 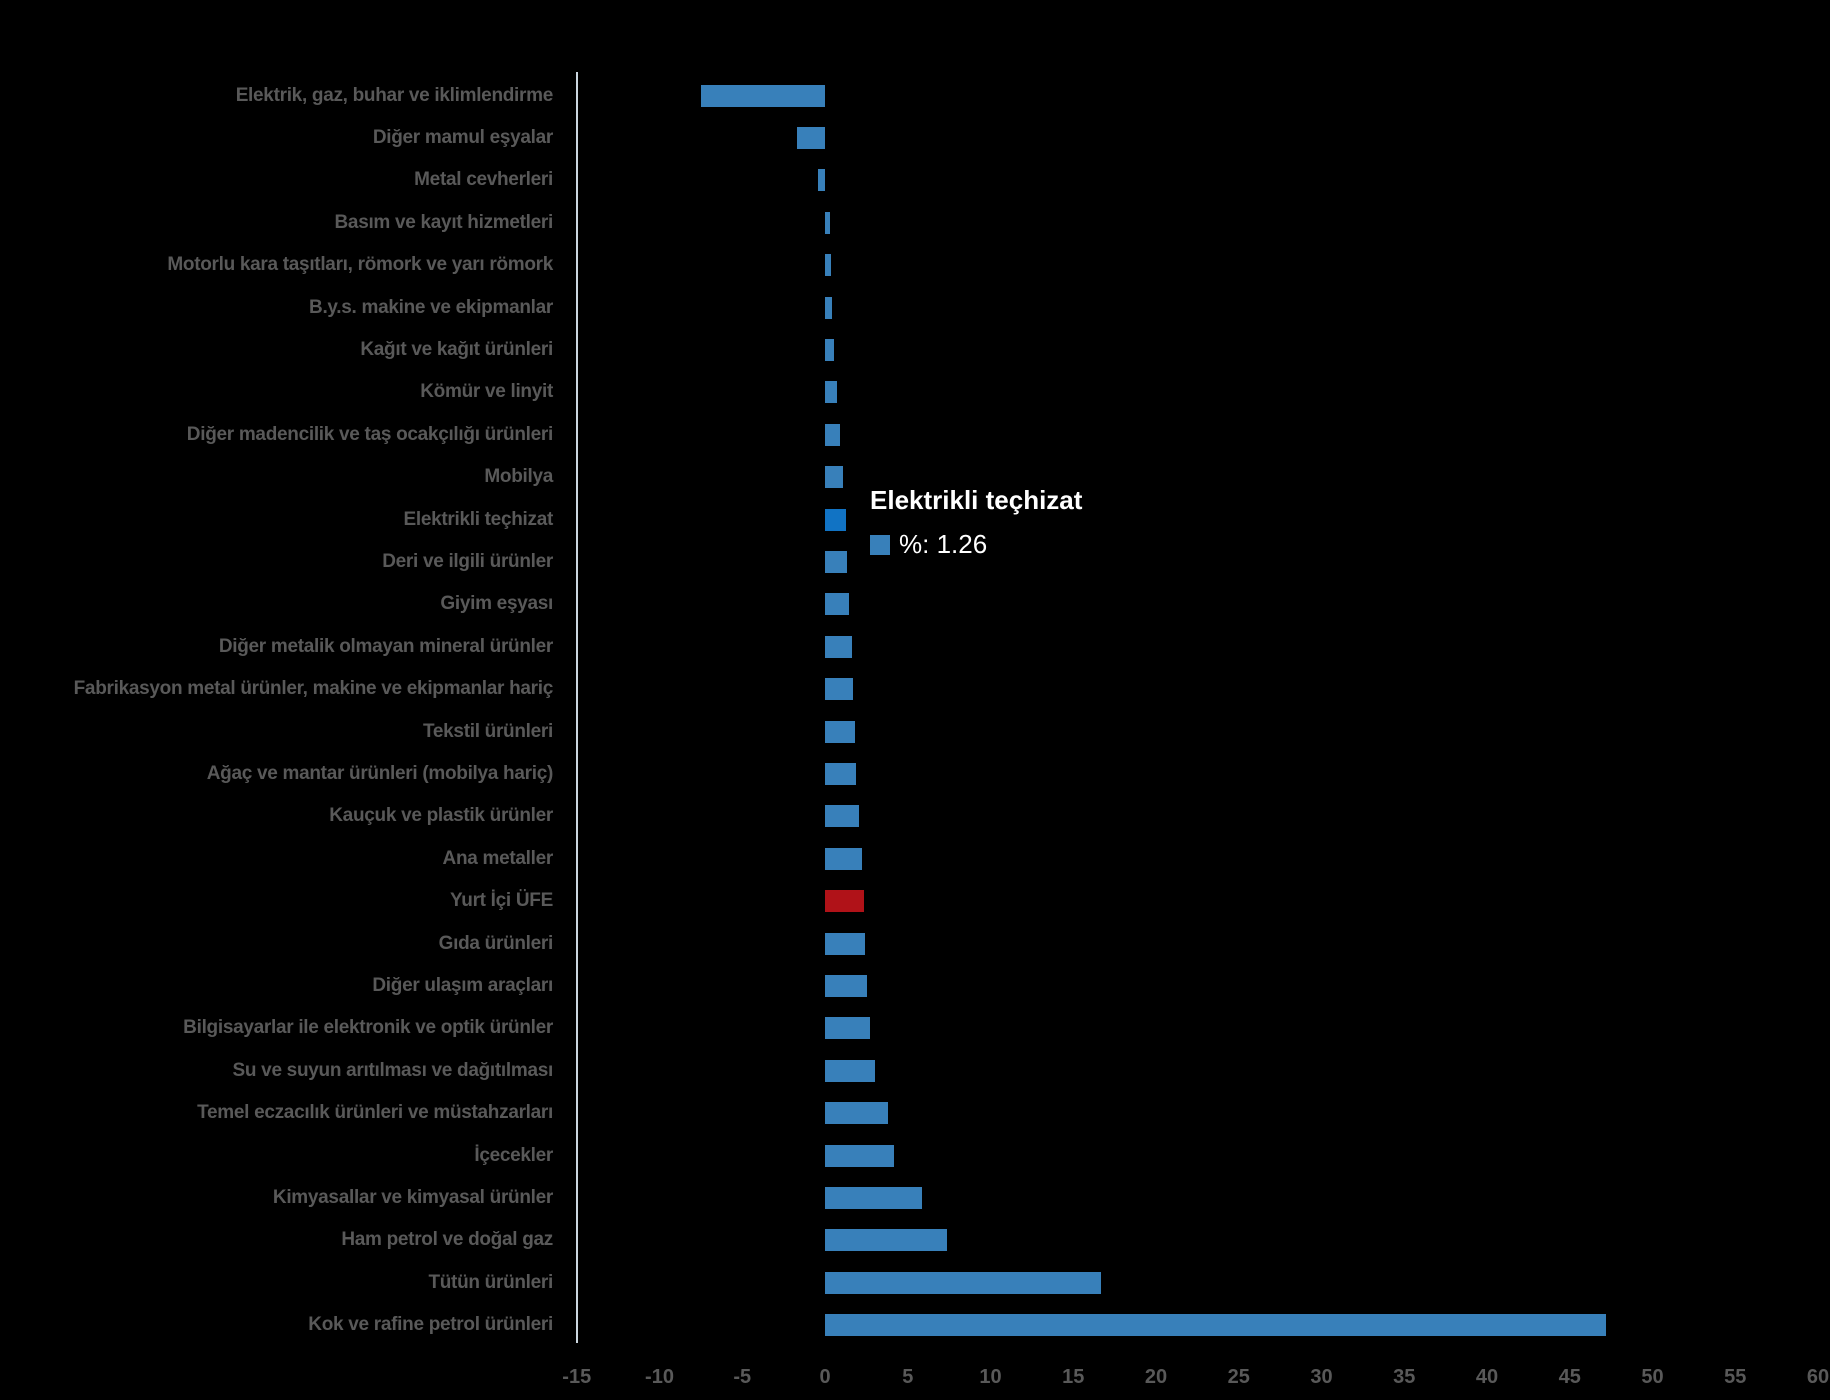 What do you see at coordinates (462, 137) in the screenshot?
I see `category-label: Diğer mamul eşyalar` at bounding box center [462, 137].